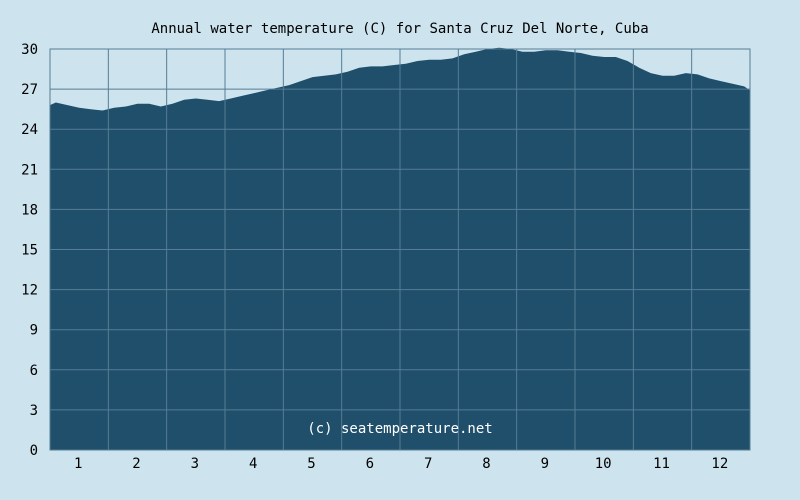 This screenshot has width=800, height=500. What do you see at coordinates (34, 411) in the screenshot?
I see `y-tick-label: 3` at bounding box center [34, 411].